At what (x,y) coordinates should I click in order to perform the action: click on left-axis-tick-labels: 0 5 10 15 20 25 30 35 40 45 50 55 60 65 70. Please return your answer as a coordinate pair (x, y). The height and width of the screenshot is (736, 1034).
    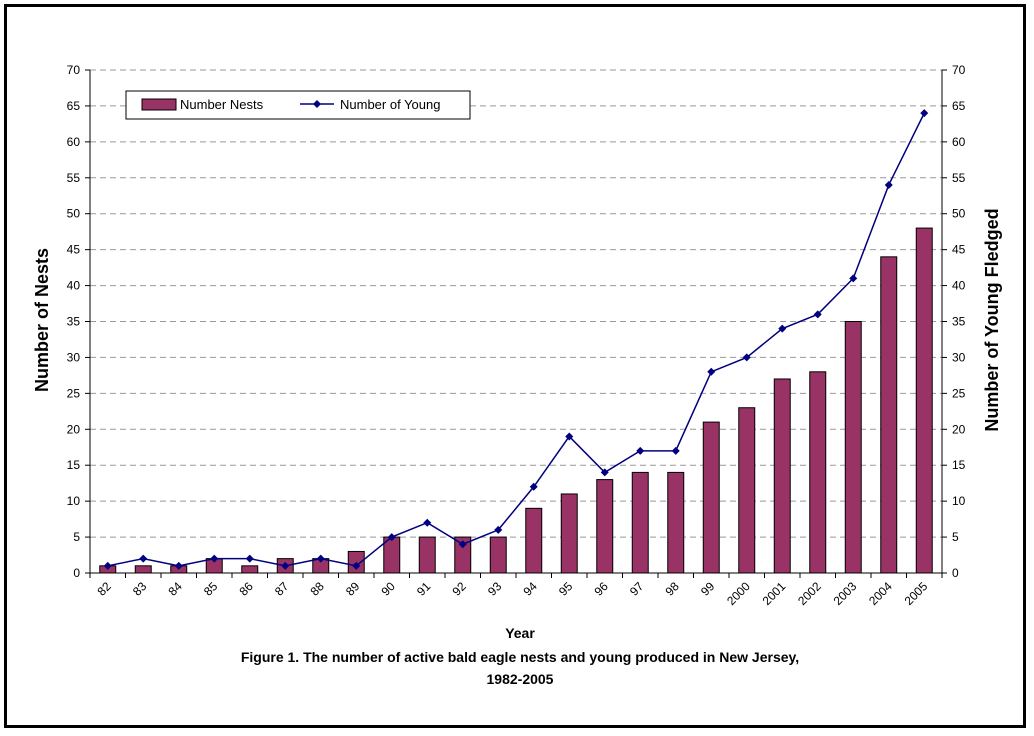
    Looking at the image, I should click on (74, 321).